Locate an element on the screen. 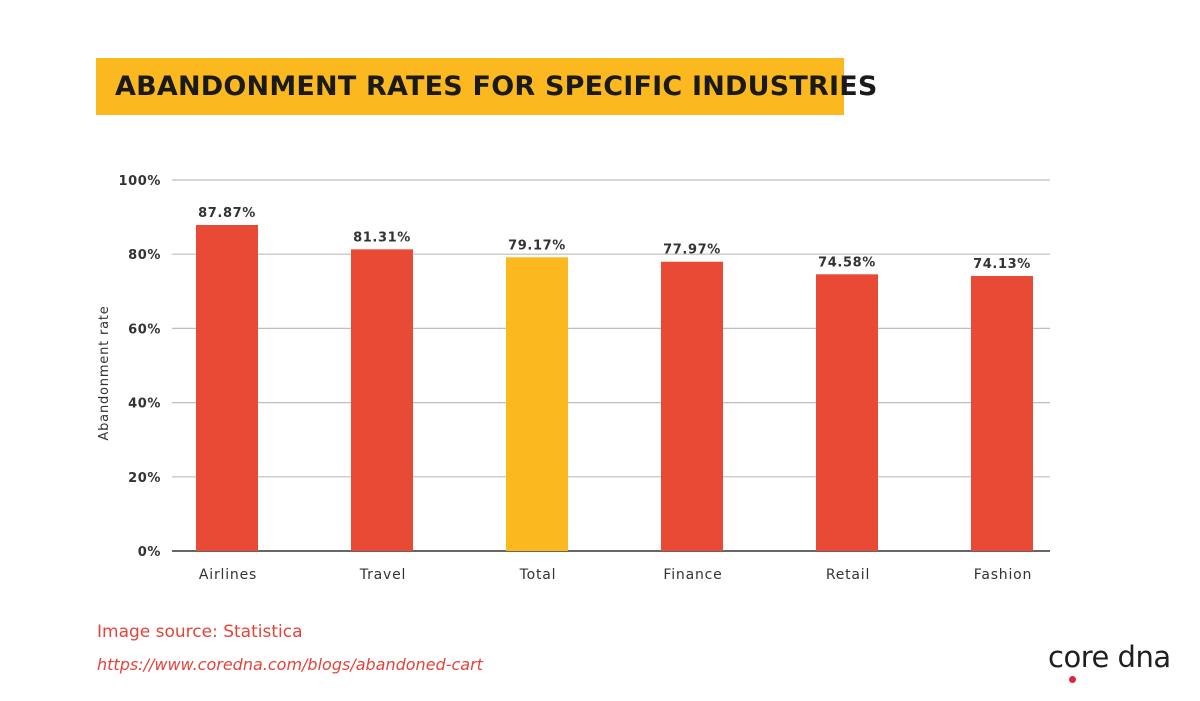 This screenshot has width=1200, height=701. coredna-logo: co re dna is located at coordinates (1109, 661).